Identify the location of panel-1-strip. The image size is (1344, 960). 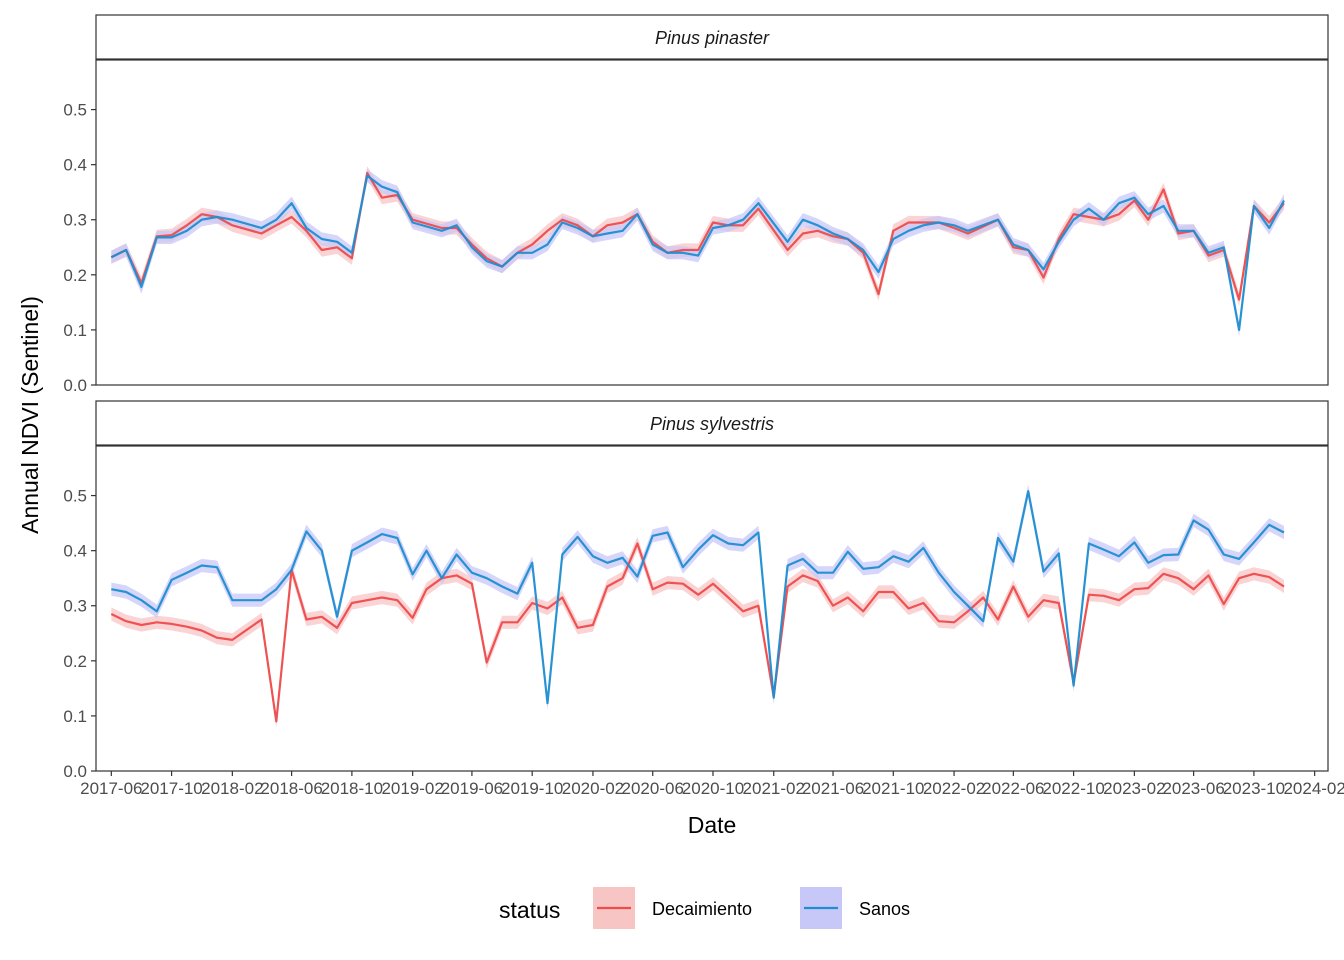
(712, 37).